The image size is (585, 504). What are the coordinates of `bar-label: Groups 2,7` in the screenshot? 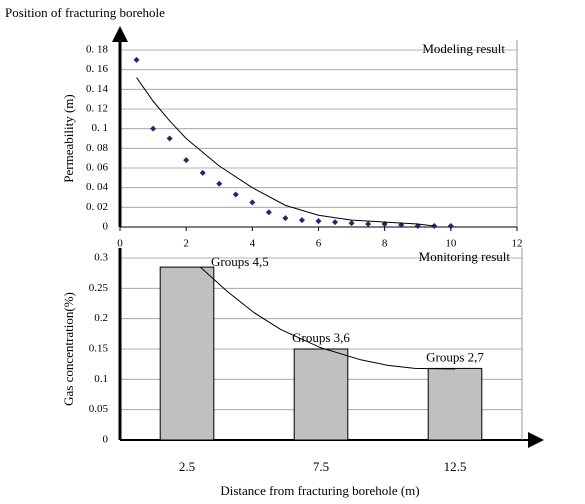 It's located at (455, 356).